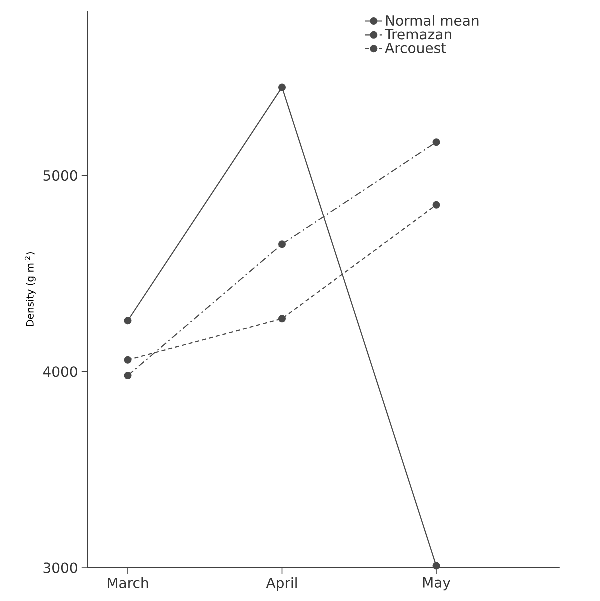 The height and width of the screenshot is (601, 600). What do you see at coordinates (437, 584) in the screenshot?
I see `x-tick-label: May` at bounding box center [437, 584].